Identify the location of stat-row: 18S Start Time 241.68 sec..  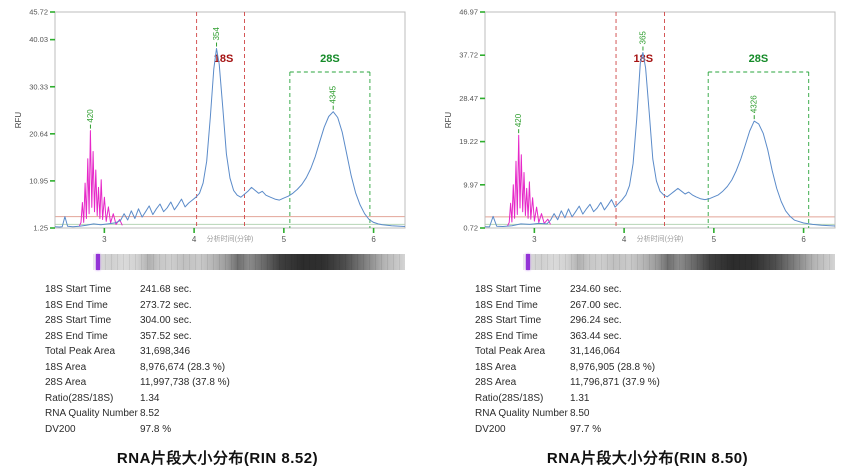
(237, 290).